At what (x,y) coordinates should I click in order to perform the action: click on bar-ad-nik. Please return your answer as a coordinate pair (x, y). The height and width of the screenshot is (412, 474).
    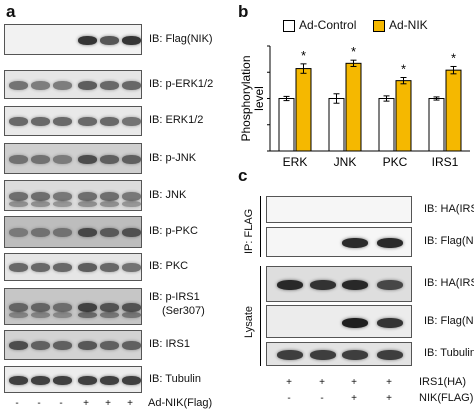
    Looking at the image, I should click on (303, 110).